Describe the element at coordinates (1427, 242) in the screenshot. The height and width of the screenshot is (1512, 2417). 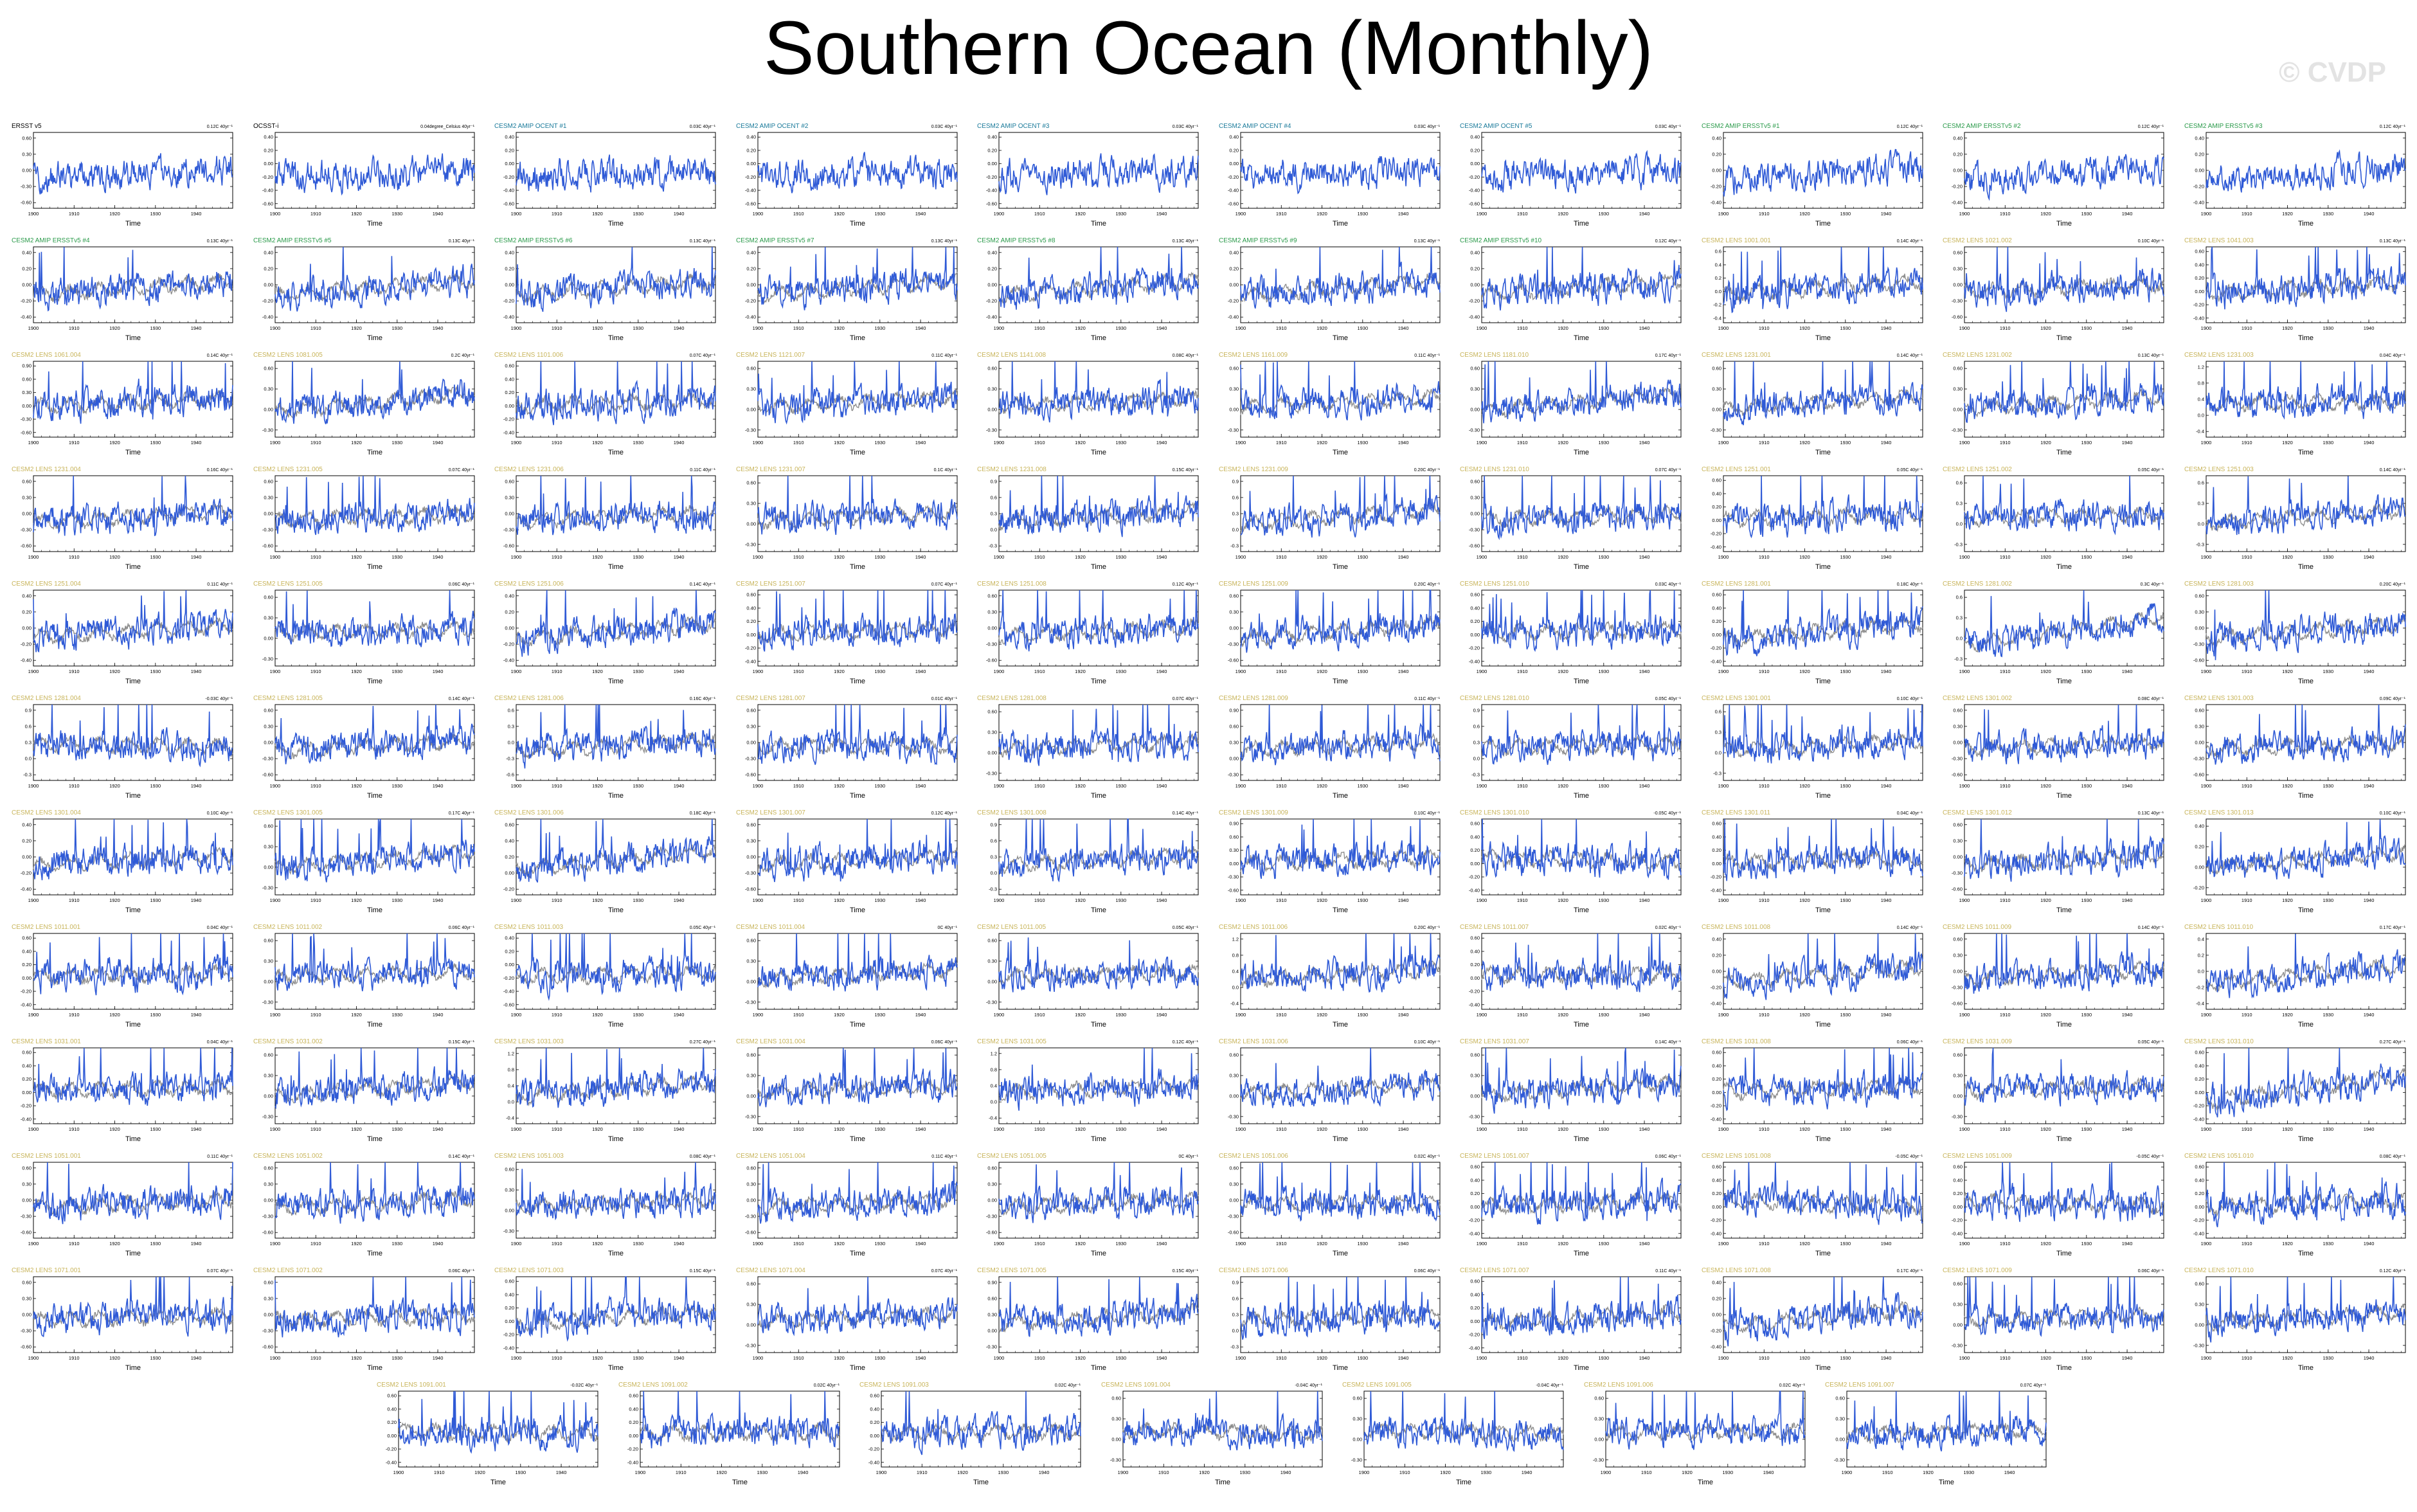
I see `trend-label: 0.13C 40yr⁻¹` at that location.